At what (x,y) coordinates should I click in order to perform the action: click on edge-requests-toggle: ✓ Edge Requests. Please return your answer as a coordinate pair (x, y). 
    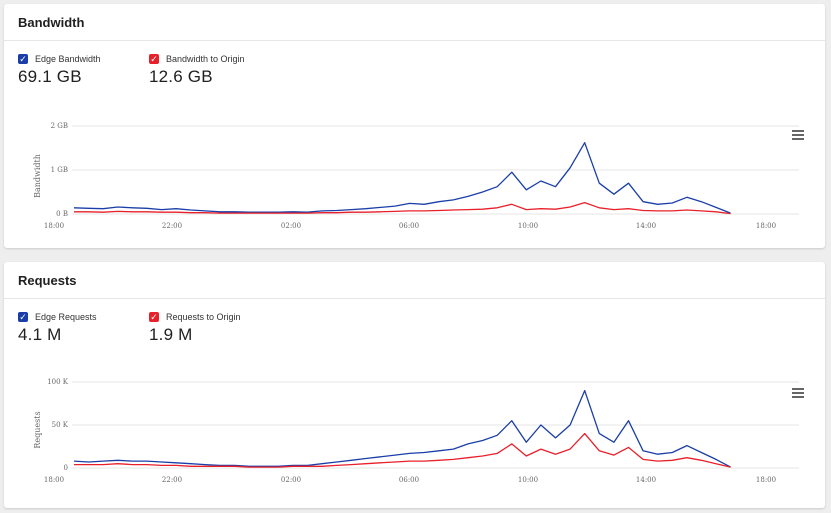
    Looking at the image, I should click on (78, 317).